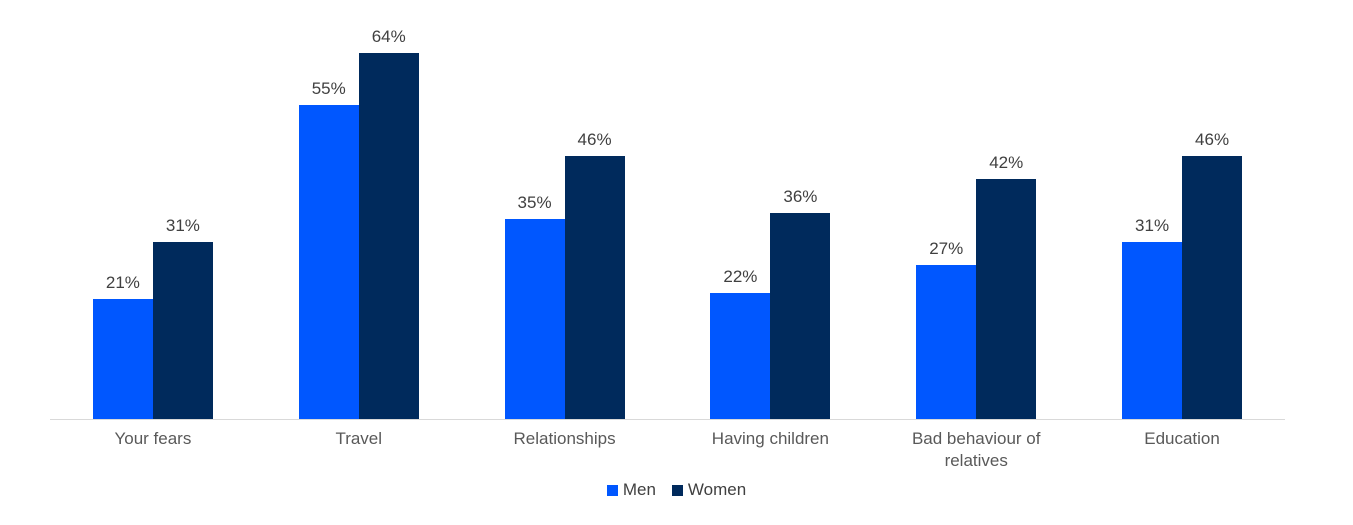 This screenshot has height=525, width=1353. I want to click on category-group: 22% 36%, so click(770, 219).